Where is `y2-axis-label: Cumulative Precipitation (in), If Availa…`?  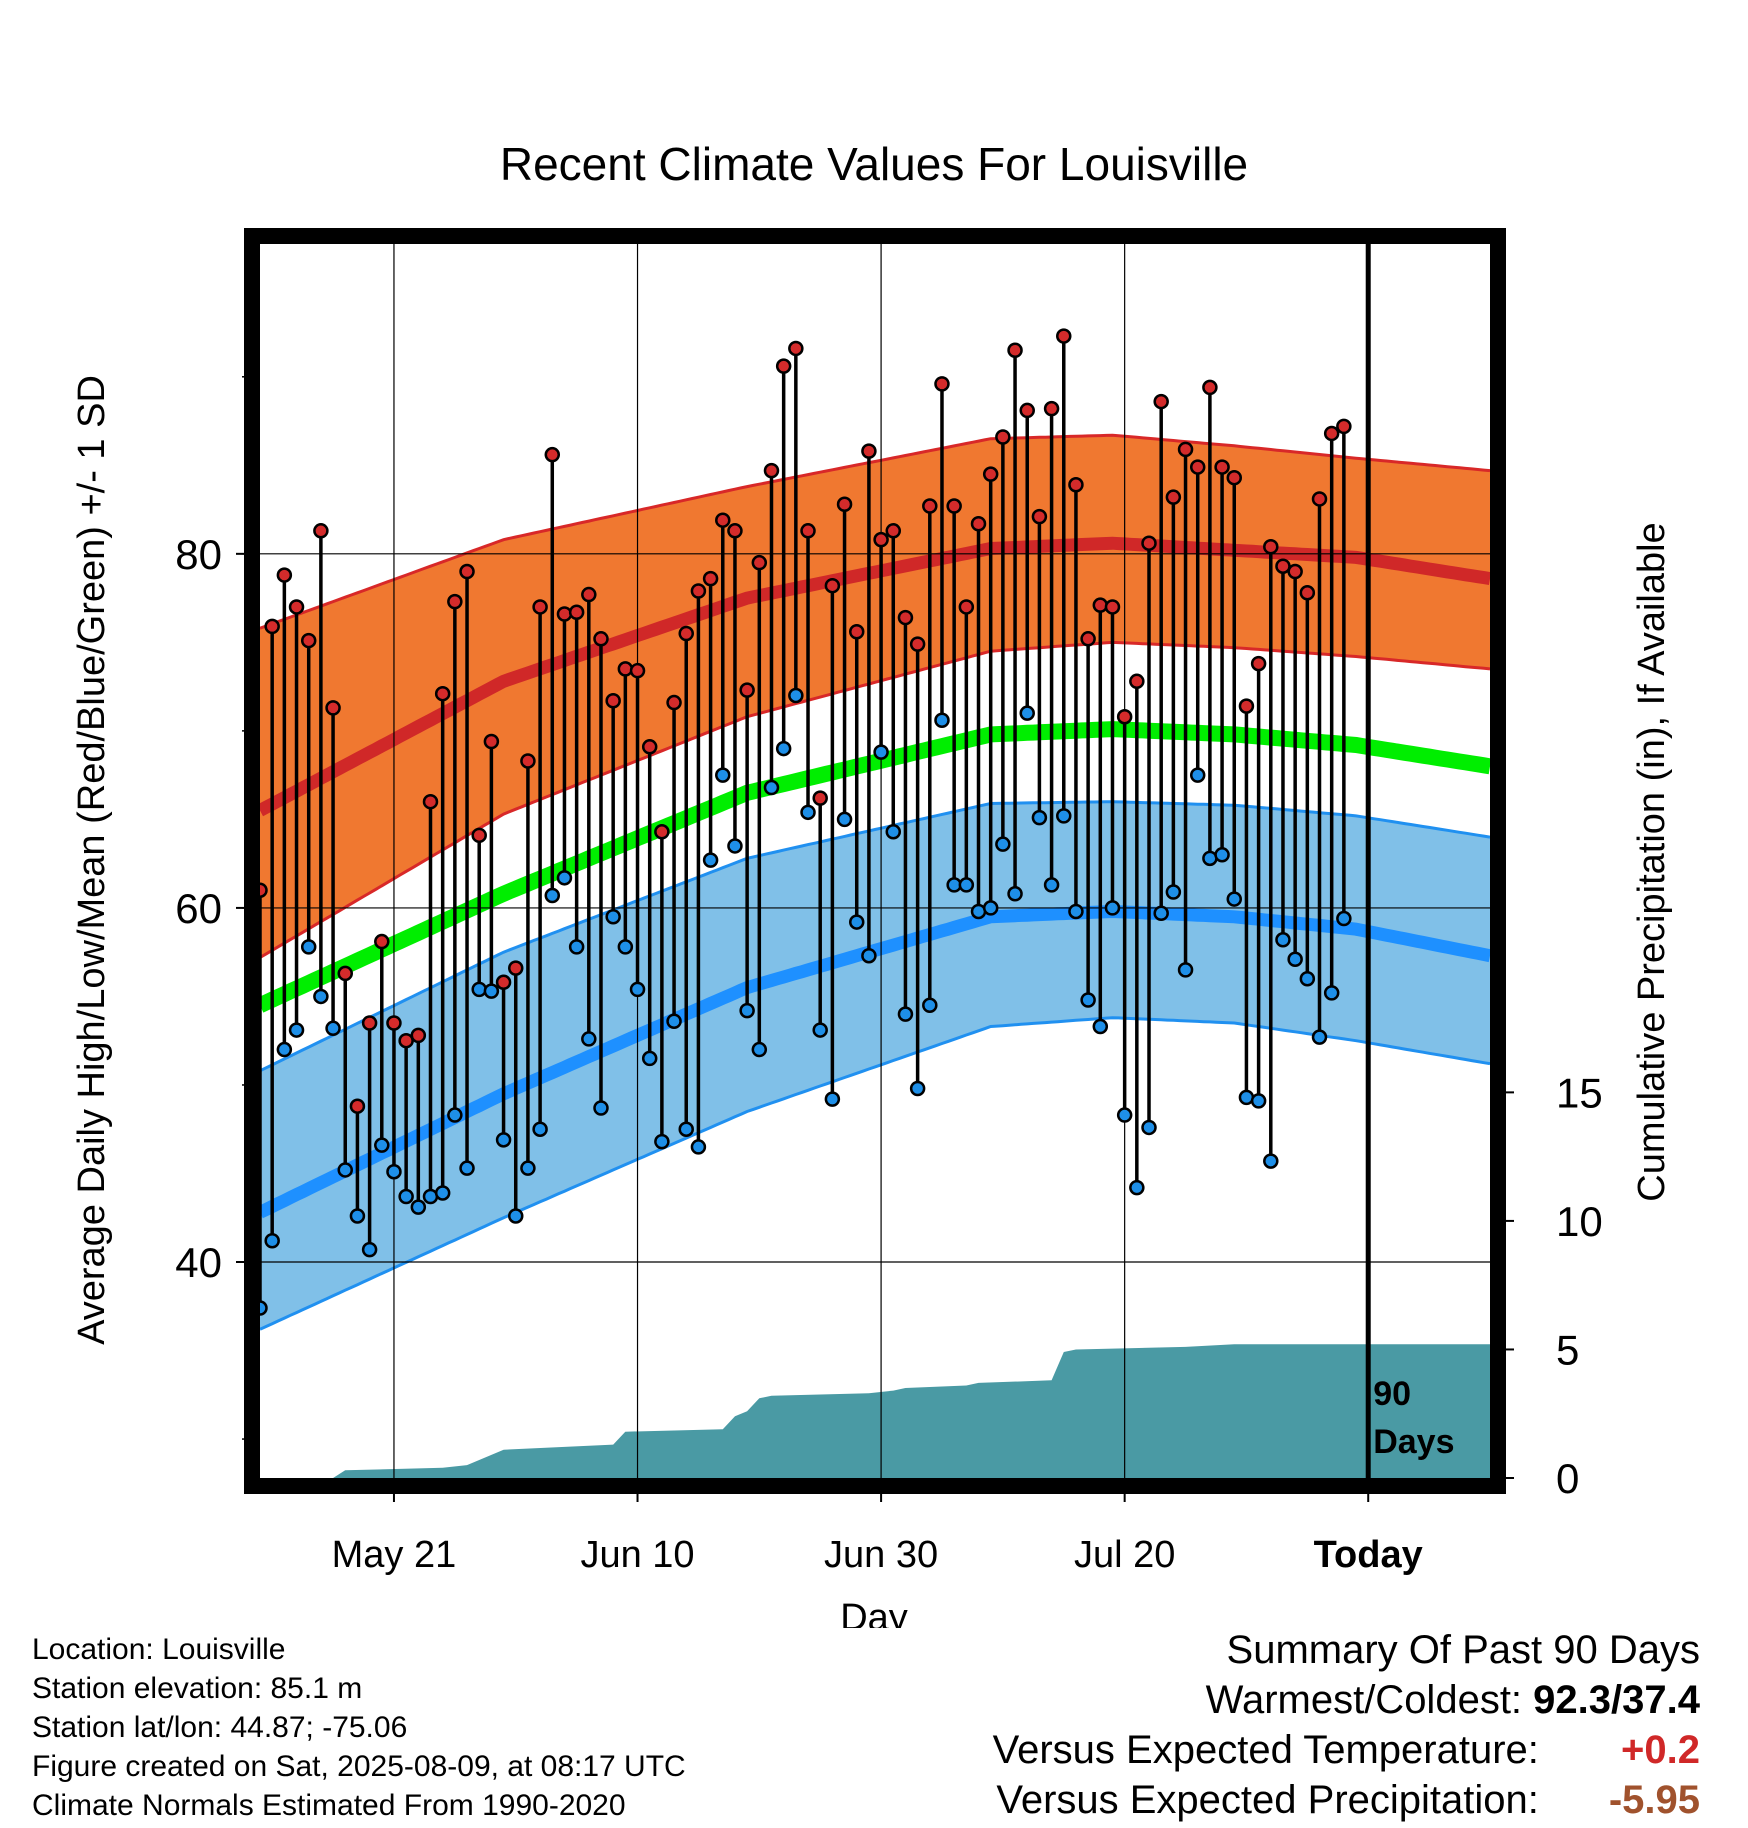
y2-axis-label: Cumulative Precipitation (in), If Availa… is located at coordinates (1652, 861).